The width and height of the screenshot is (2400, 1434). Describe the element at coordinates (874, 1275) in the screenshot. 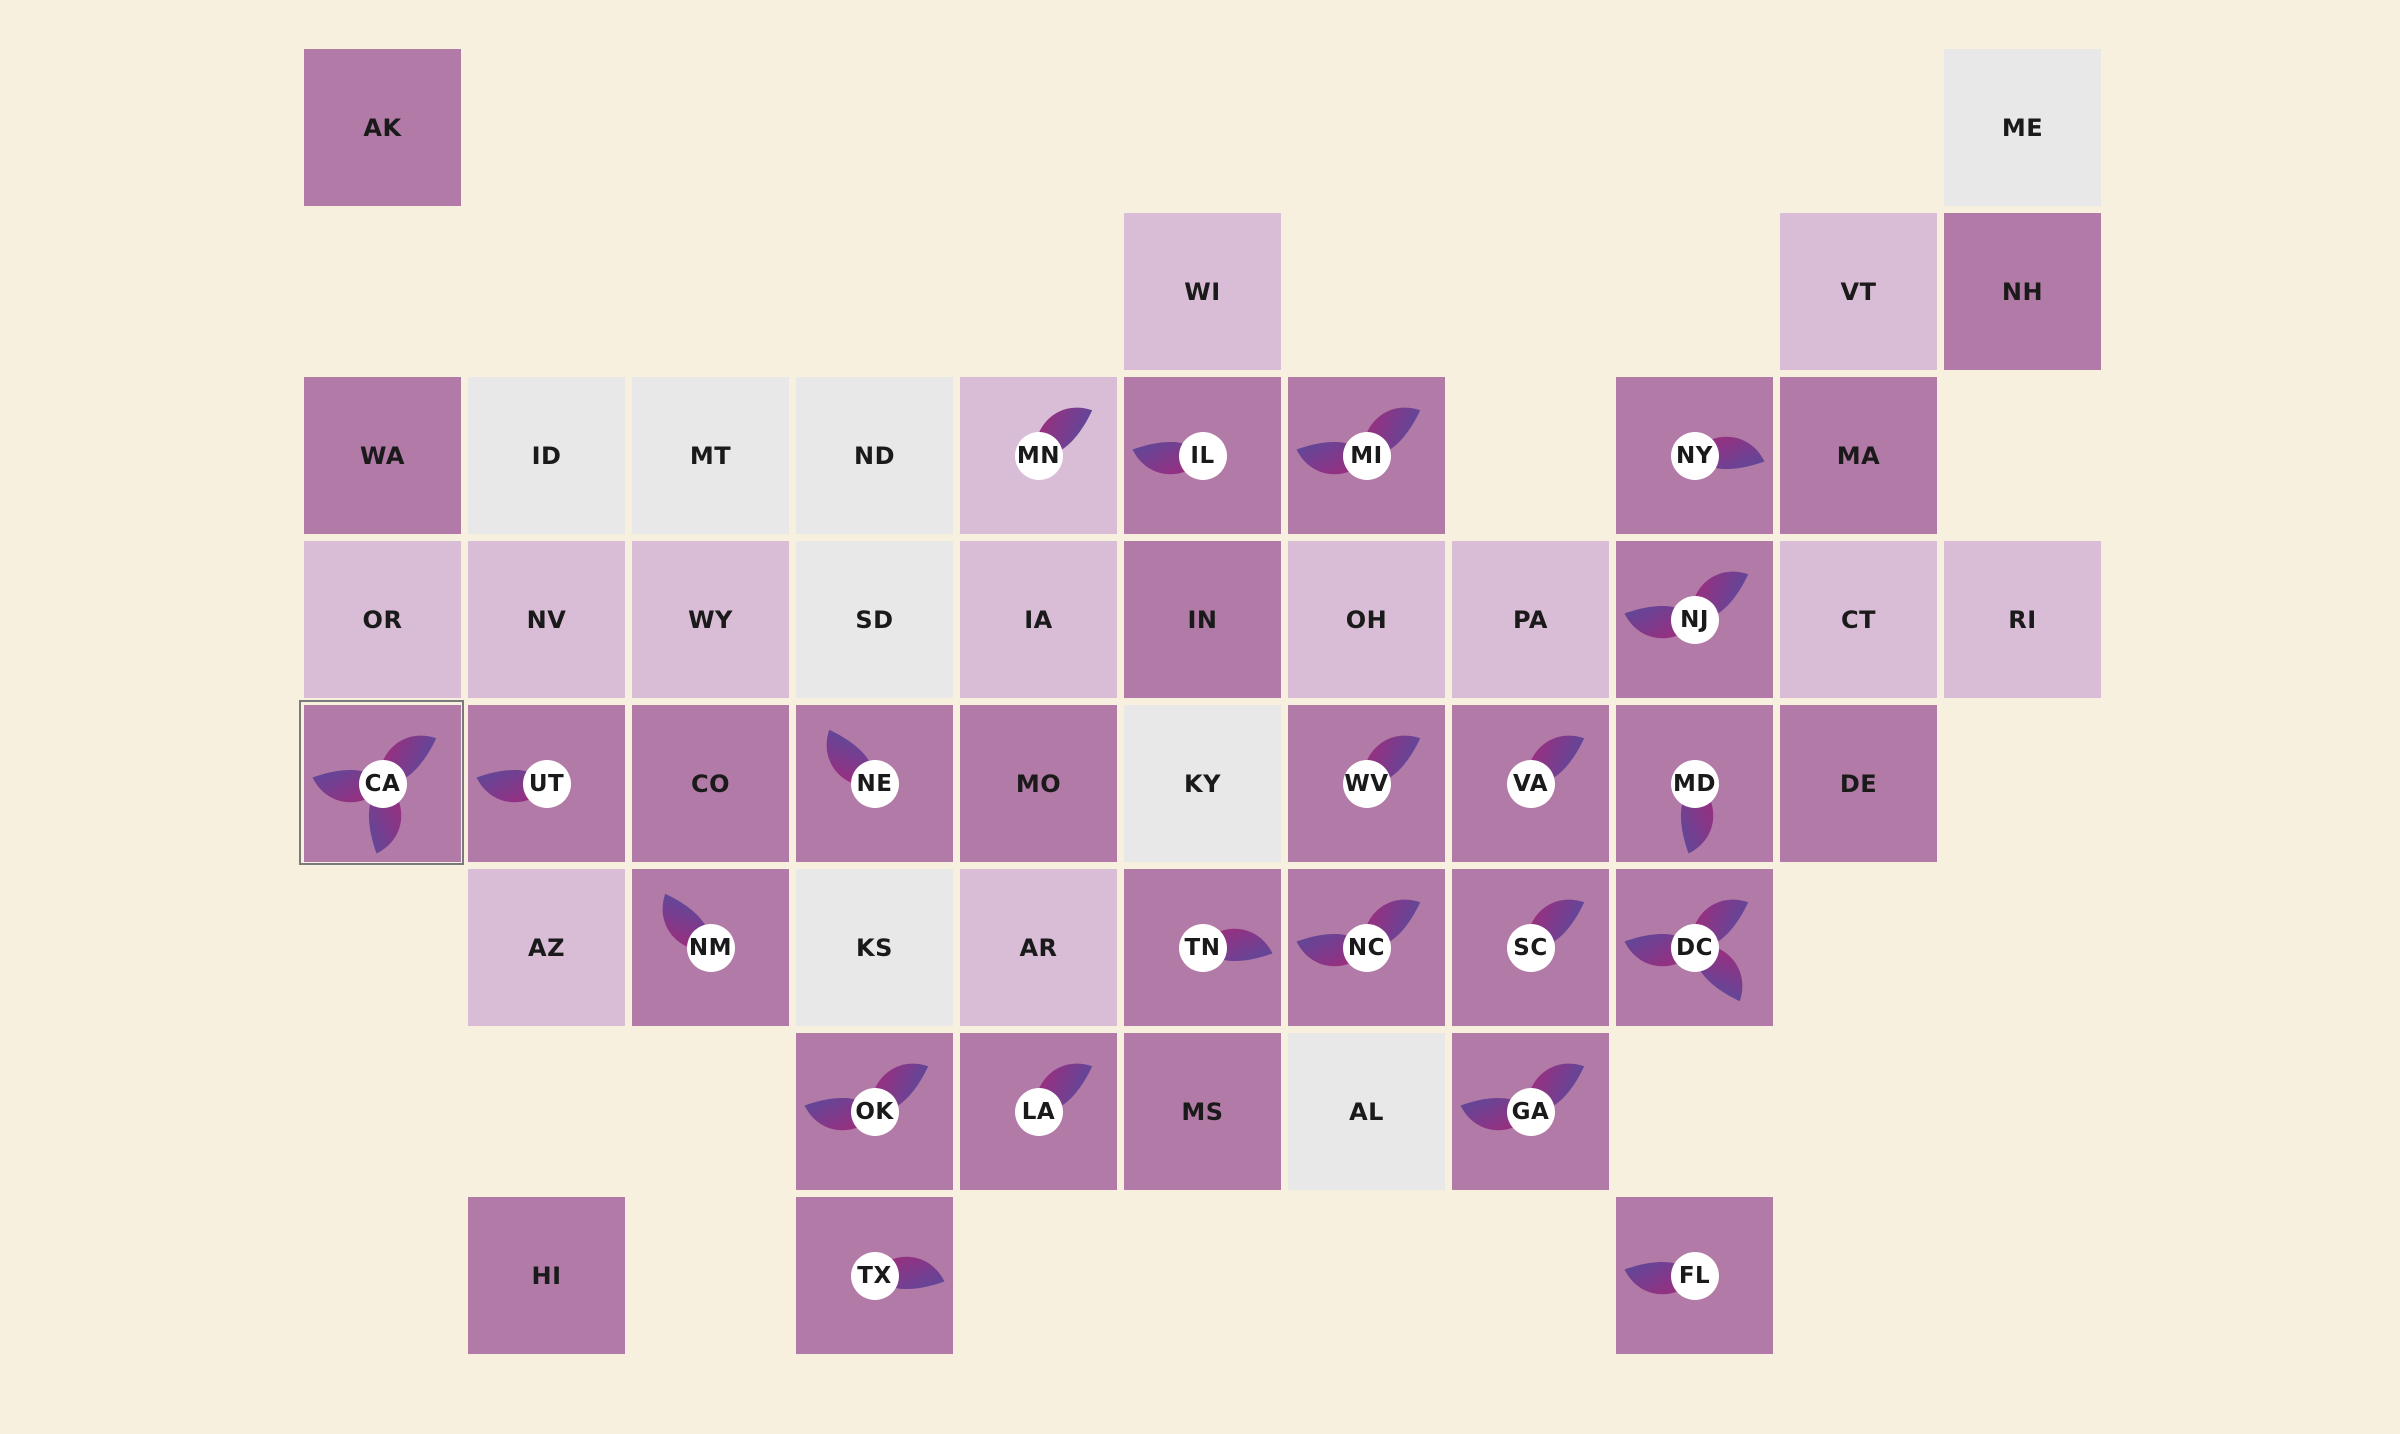

I see `state-tile-tx: TX` at that location.